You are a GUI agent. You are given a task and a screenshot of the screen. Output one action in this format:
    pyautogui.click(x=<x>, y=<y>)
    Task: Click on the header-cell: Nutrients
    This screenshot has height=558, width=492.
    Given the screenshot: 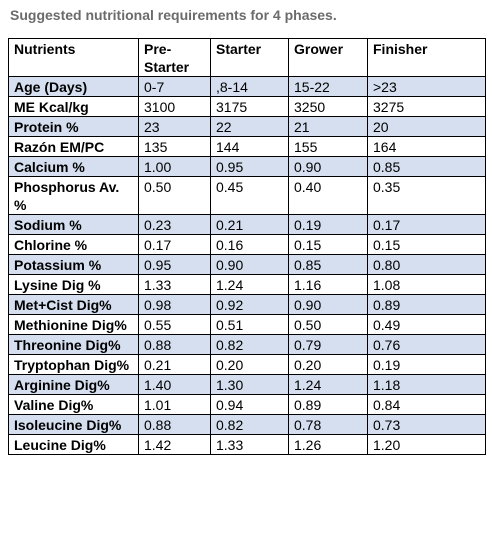 What is the action you would take?
    pyautogui.click(x=73, y=57)
    